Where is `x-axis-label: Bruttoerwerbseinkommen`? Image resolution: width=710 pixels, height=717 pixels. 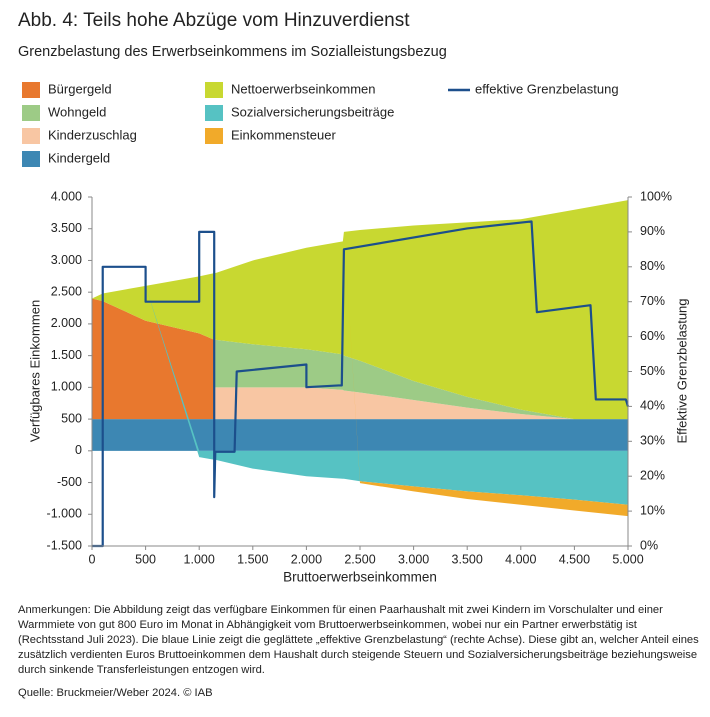
x-axis-label: Bruttoerwerbseinkommen is located at coordinates (360, 577).